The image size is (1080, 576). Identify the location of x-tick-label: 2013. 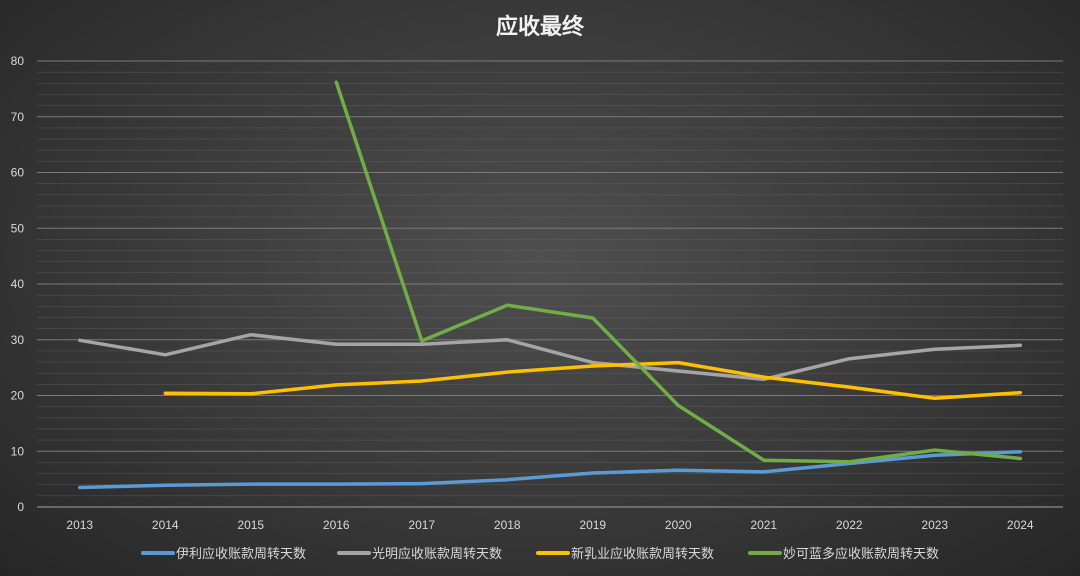
(79, 525).